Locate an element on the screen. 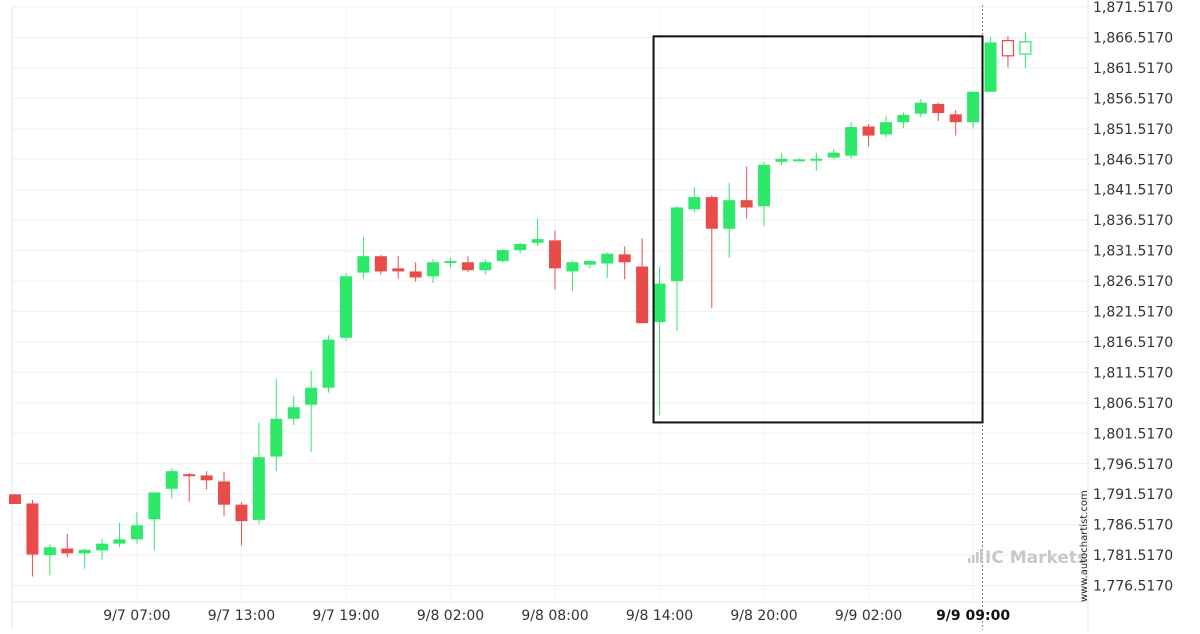 The image size is (1200, 634). x-tick-label: 9/7 07:00 is located at coordinates (136, 616).